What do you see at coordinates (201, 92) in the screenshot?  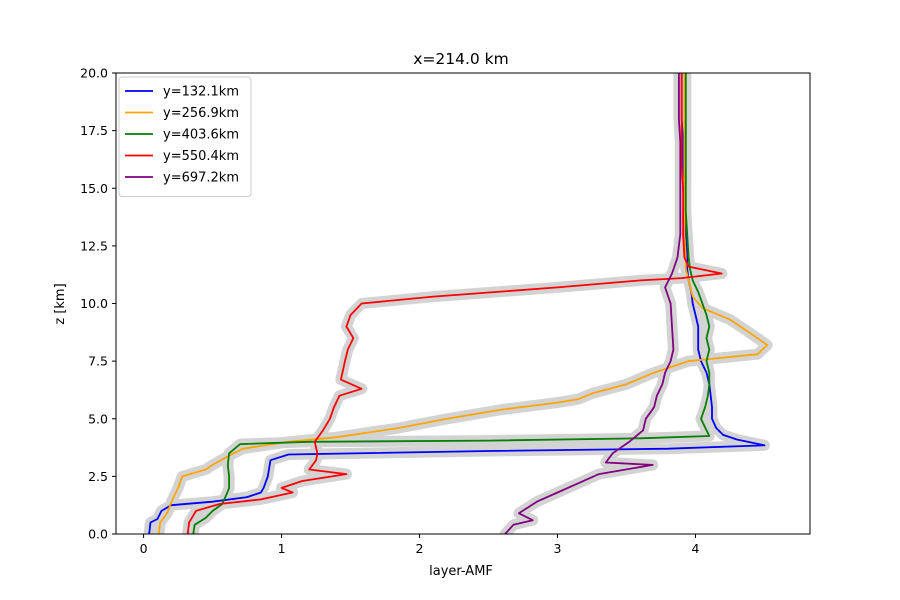 I see `legend-label-1: y=132.1km` at bounding box center [201, 92].